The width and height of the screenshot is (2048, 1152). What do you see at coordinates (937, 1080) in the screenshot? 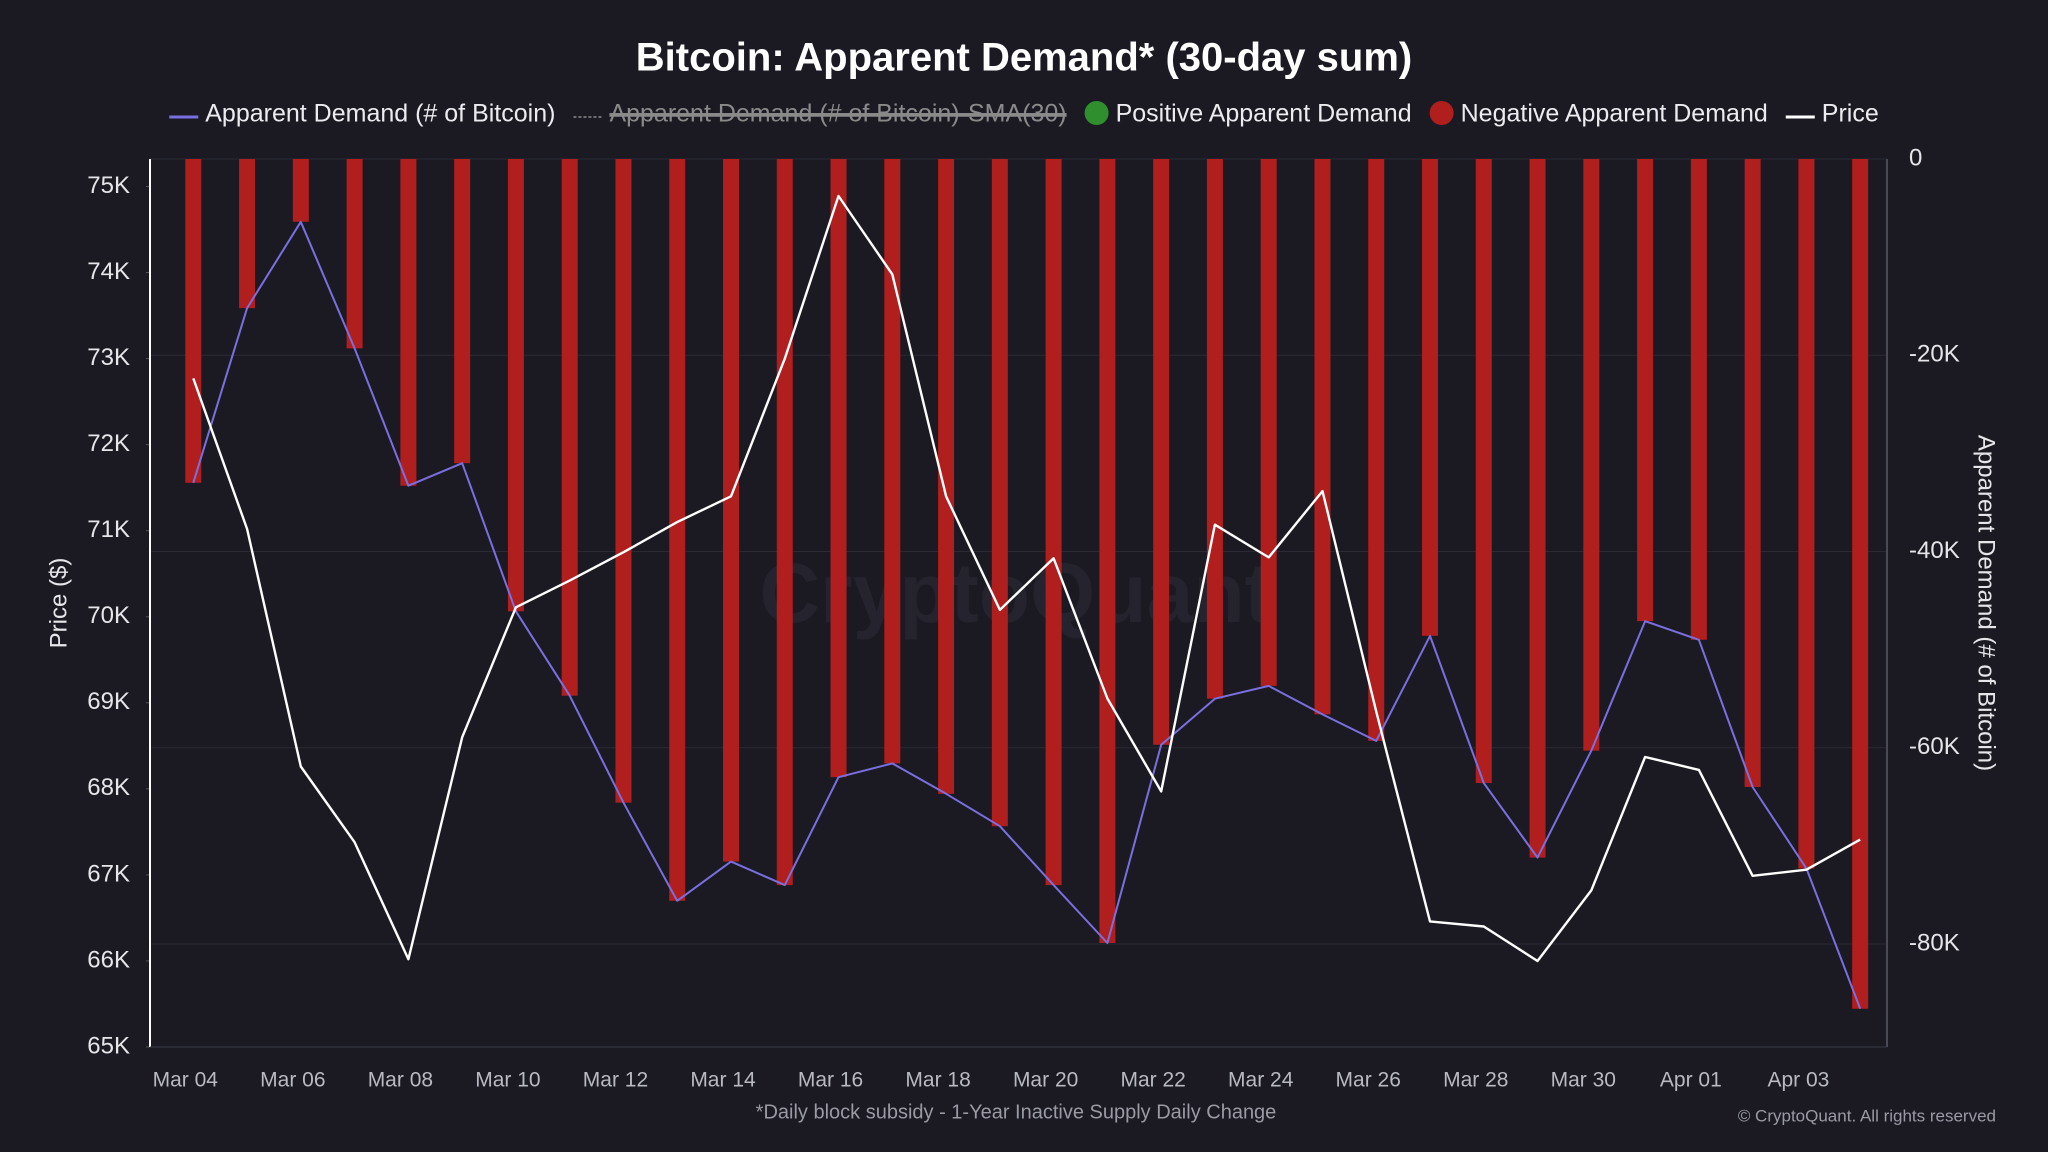
I see `x-tick-label: Mar 18` at bounding box center [937, 1080].